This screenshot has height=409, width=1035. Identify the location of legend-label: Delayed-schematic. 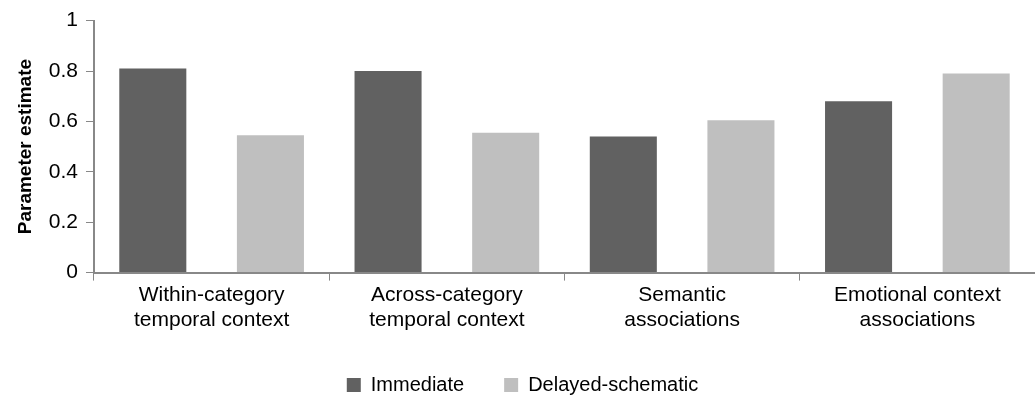
(613, 383).